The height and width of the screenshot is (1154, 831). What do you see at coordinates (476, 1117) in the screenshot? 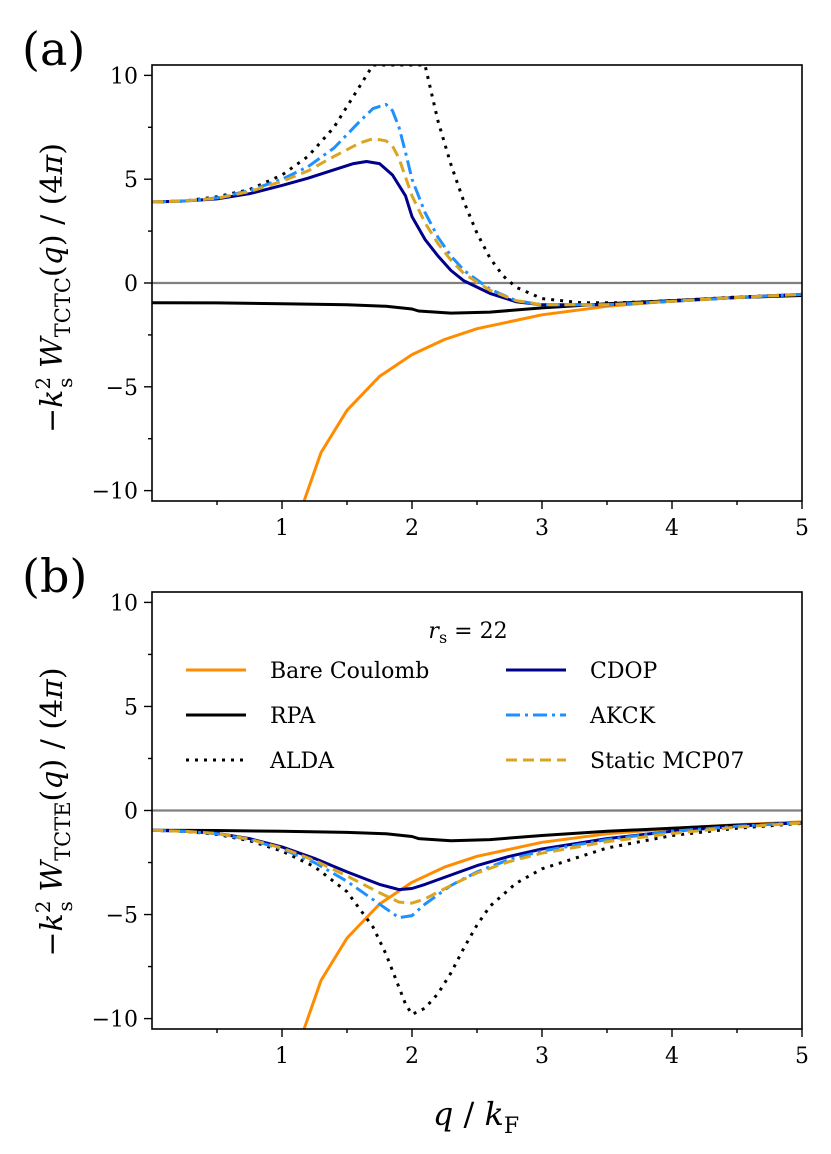
I see `x-axis-label: q / kF` at bounding box center [476, 1117].